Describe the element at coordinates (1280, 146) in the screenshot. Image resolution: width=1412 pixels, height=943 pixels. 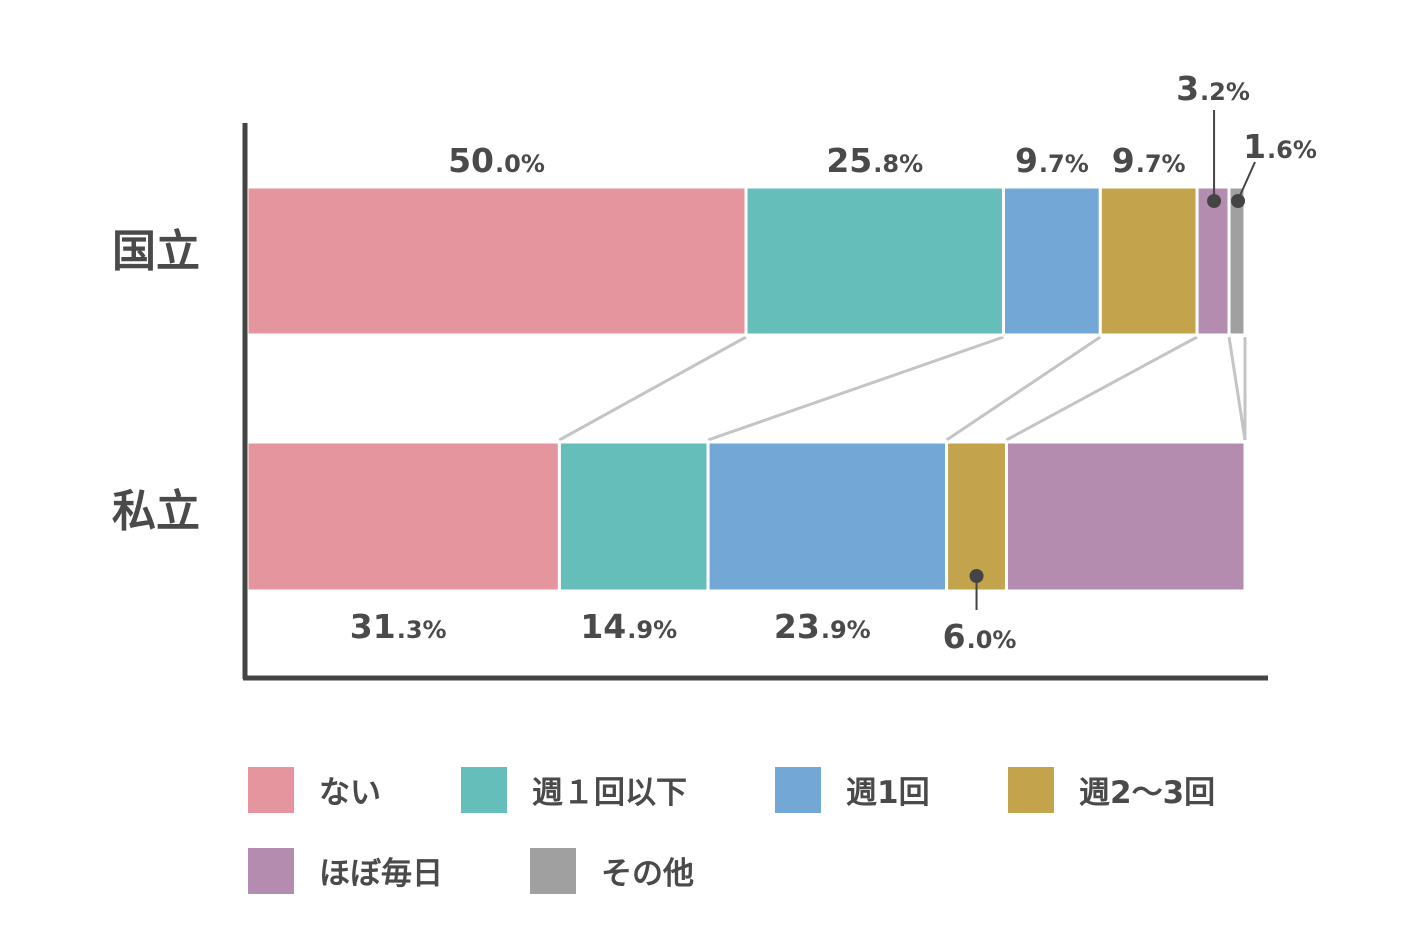
I see `data-label-national-other: 1.6%` at that location.